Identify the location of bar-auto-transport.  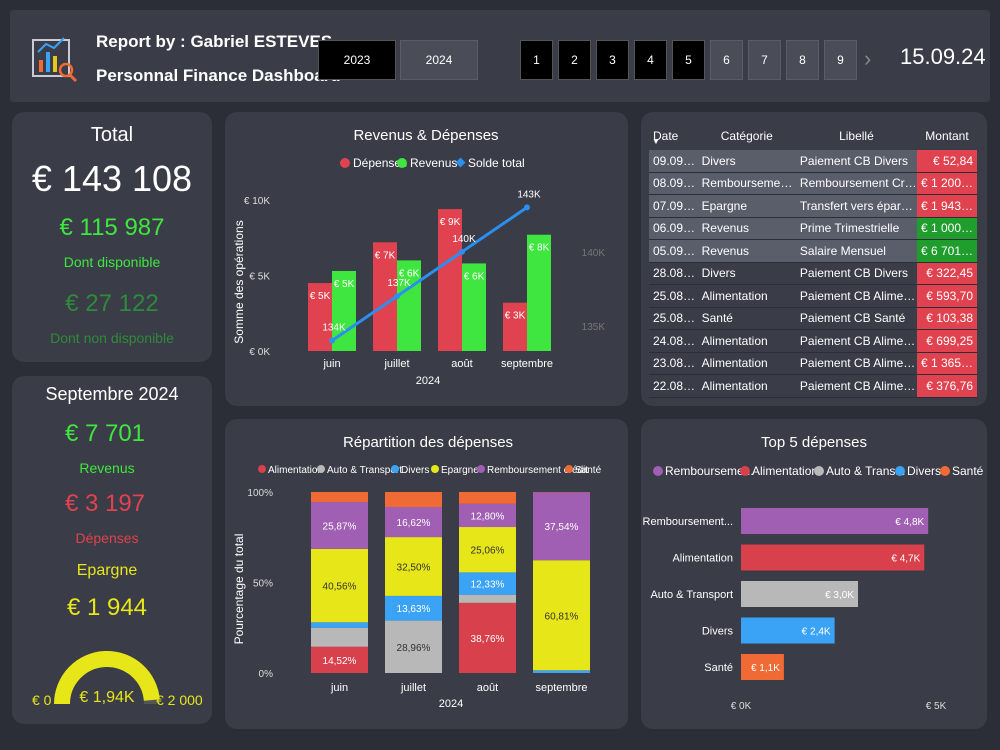
(799, 594).